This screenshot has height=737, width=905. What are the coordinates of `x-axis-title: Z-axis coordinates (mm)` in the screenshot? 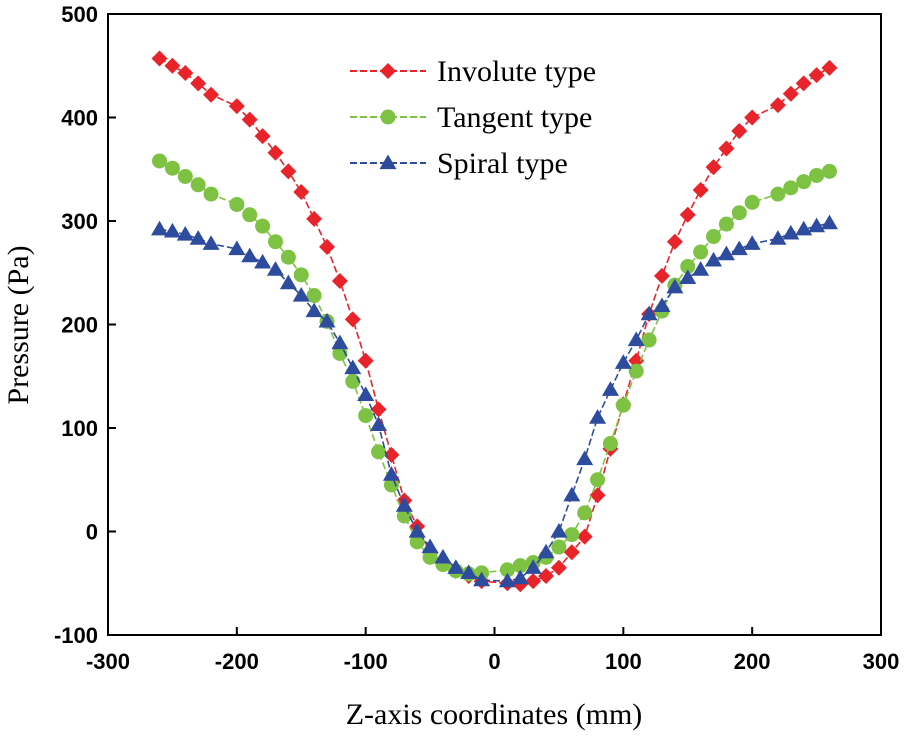 It's located at (494, 714).